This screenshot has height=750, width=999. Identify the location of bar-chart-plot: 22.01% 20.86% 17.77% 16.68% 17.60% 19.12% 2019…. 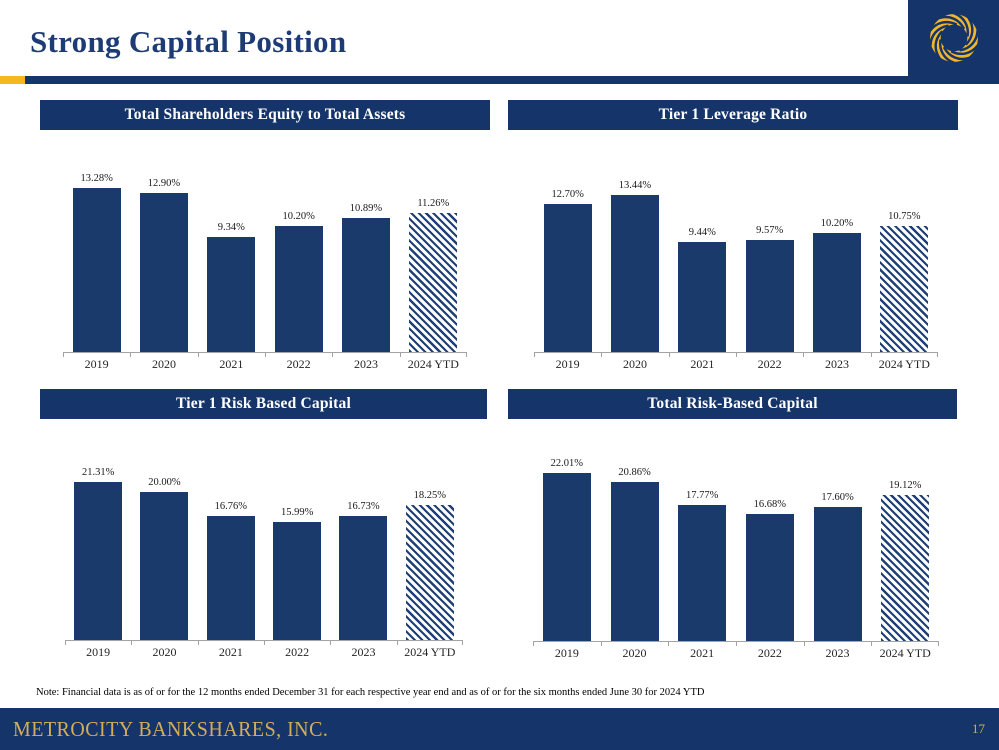
(736, 539).